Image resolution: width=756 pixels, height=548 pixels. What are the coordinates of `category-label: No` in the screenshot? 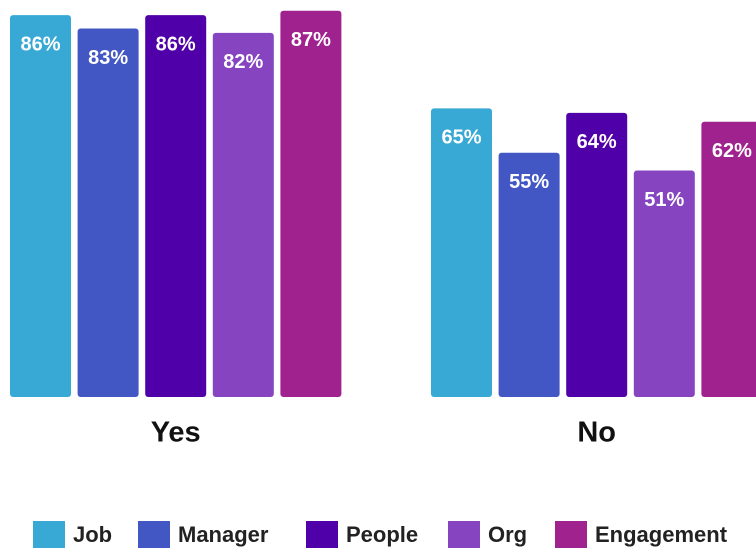 It's located at (596, 433).